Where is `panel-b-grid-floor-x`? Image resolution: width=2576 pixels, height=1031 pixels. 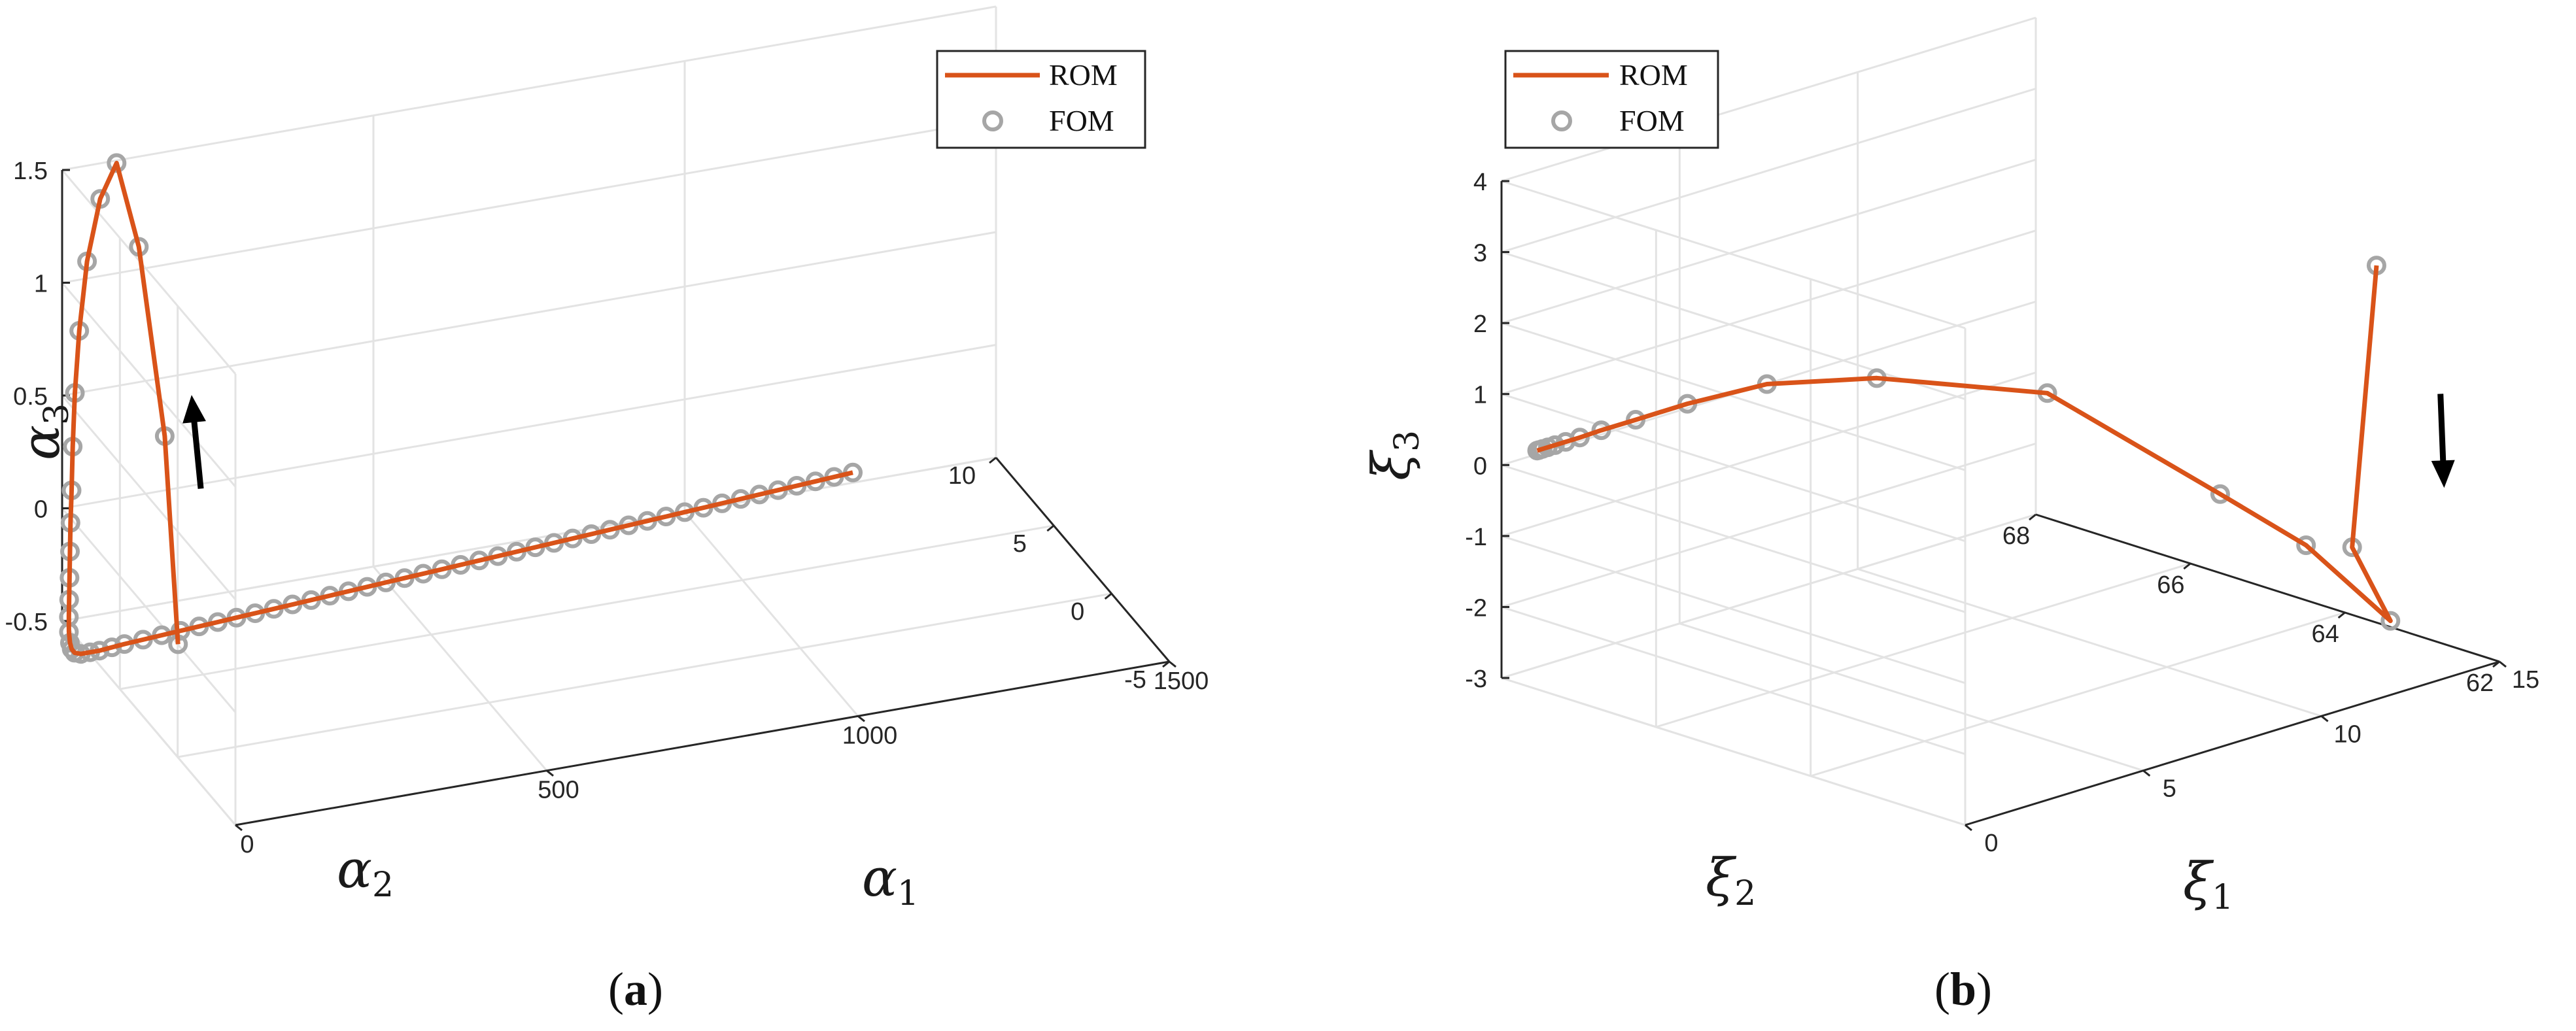
panel-b-grid-floor-x is located at coordinates (2078, 694).